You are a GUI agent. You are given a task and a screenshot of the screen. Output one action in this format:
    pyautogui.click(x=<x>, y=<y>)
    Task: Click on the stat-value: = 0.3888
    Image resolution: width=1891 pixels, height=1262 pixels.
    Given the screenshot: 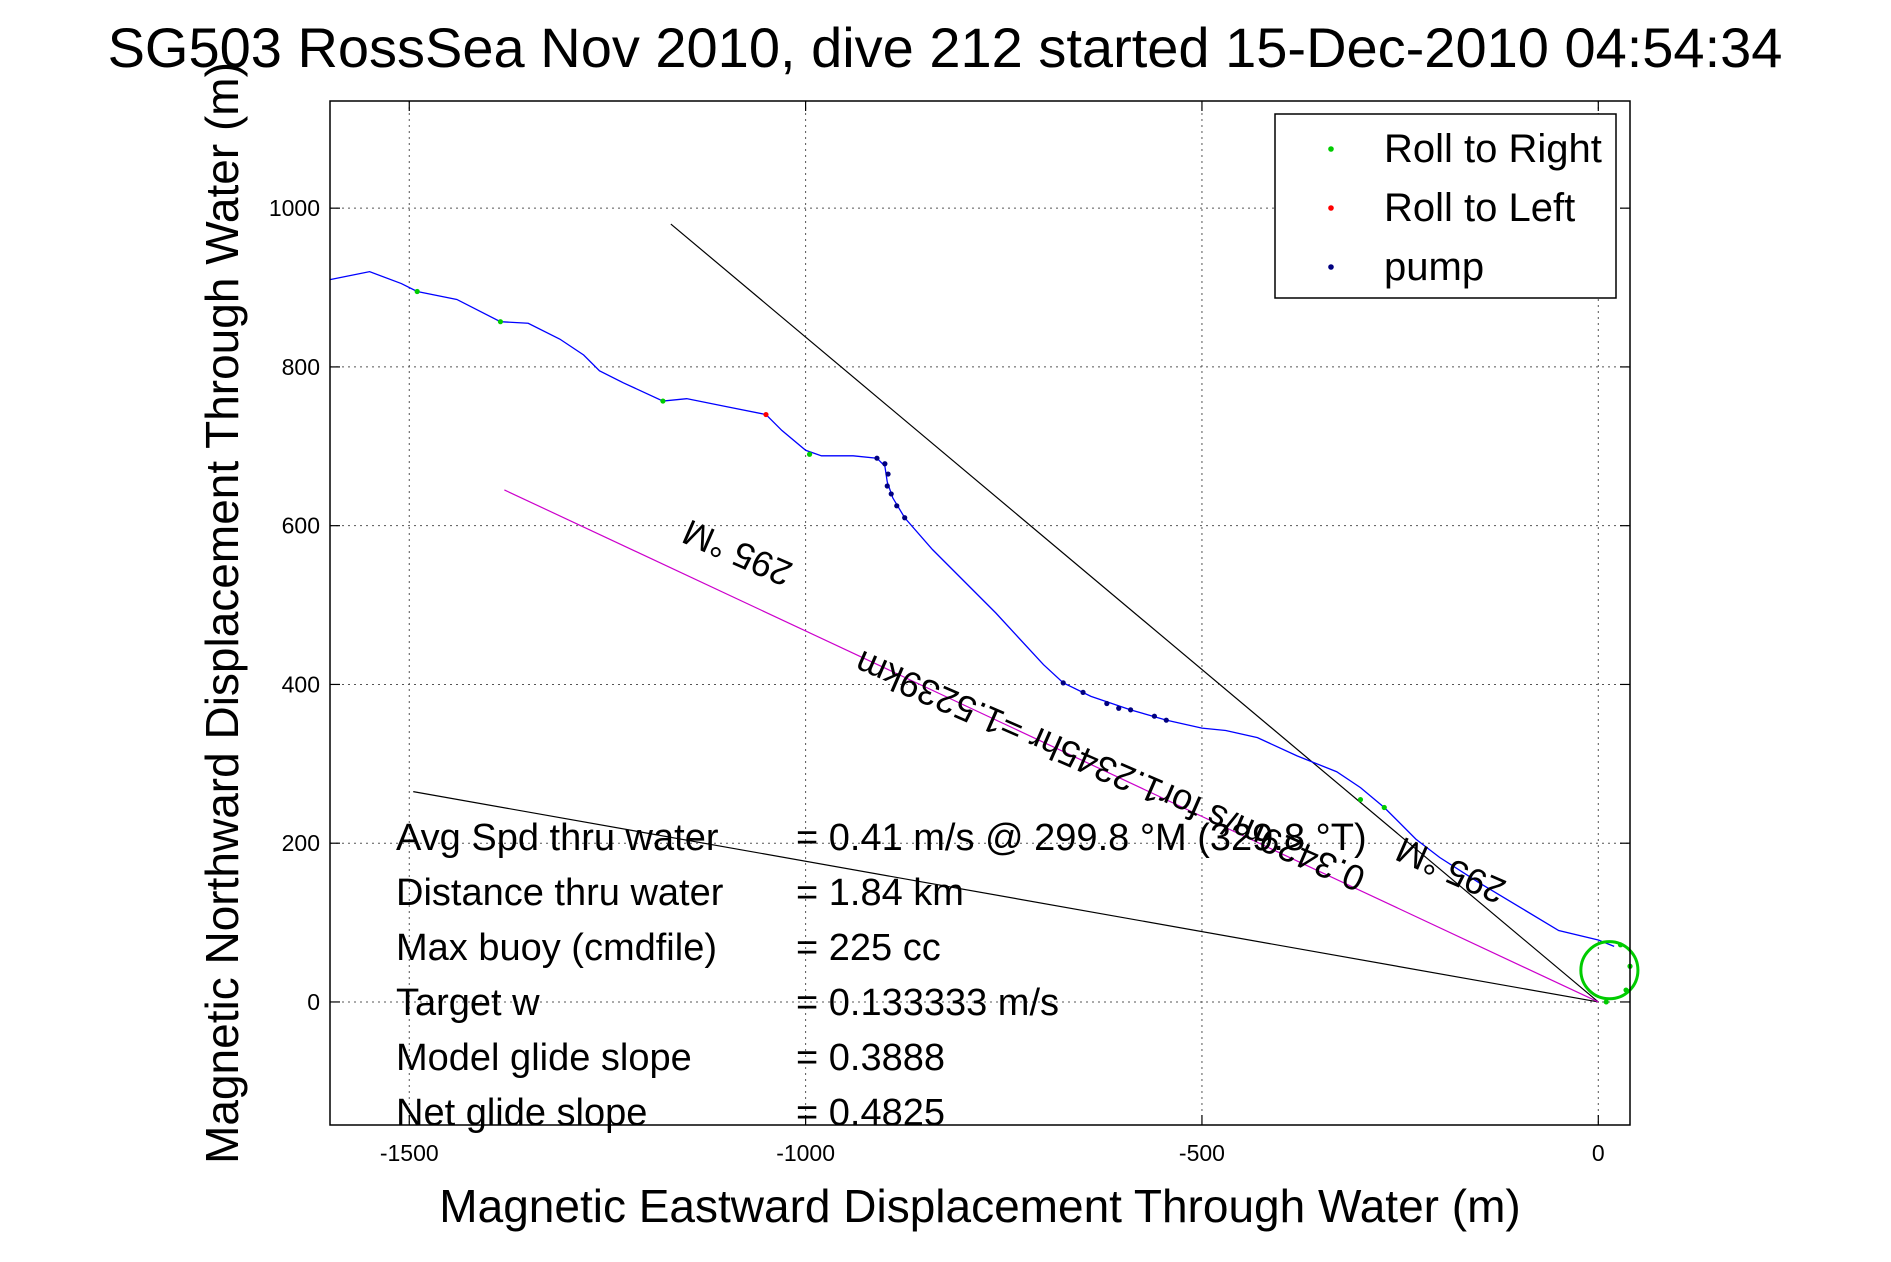 What is the action you would take?
    pyautogui.click(x=870, y=1058)
    